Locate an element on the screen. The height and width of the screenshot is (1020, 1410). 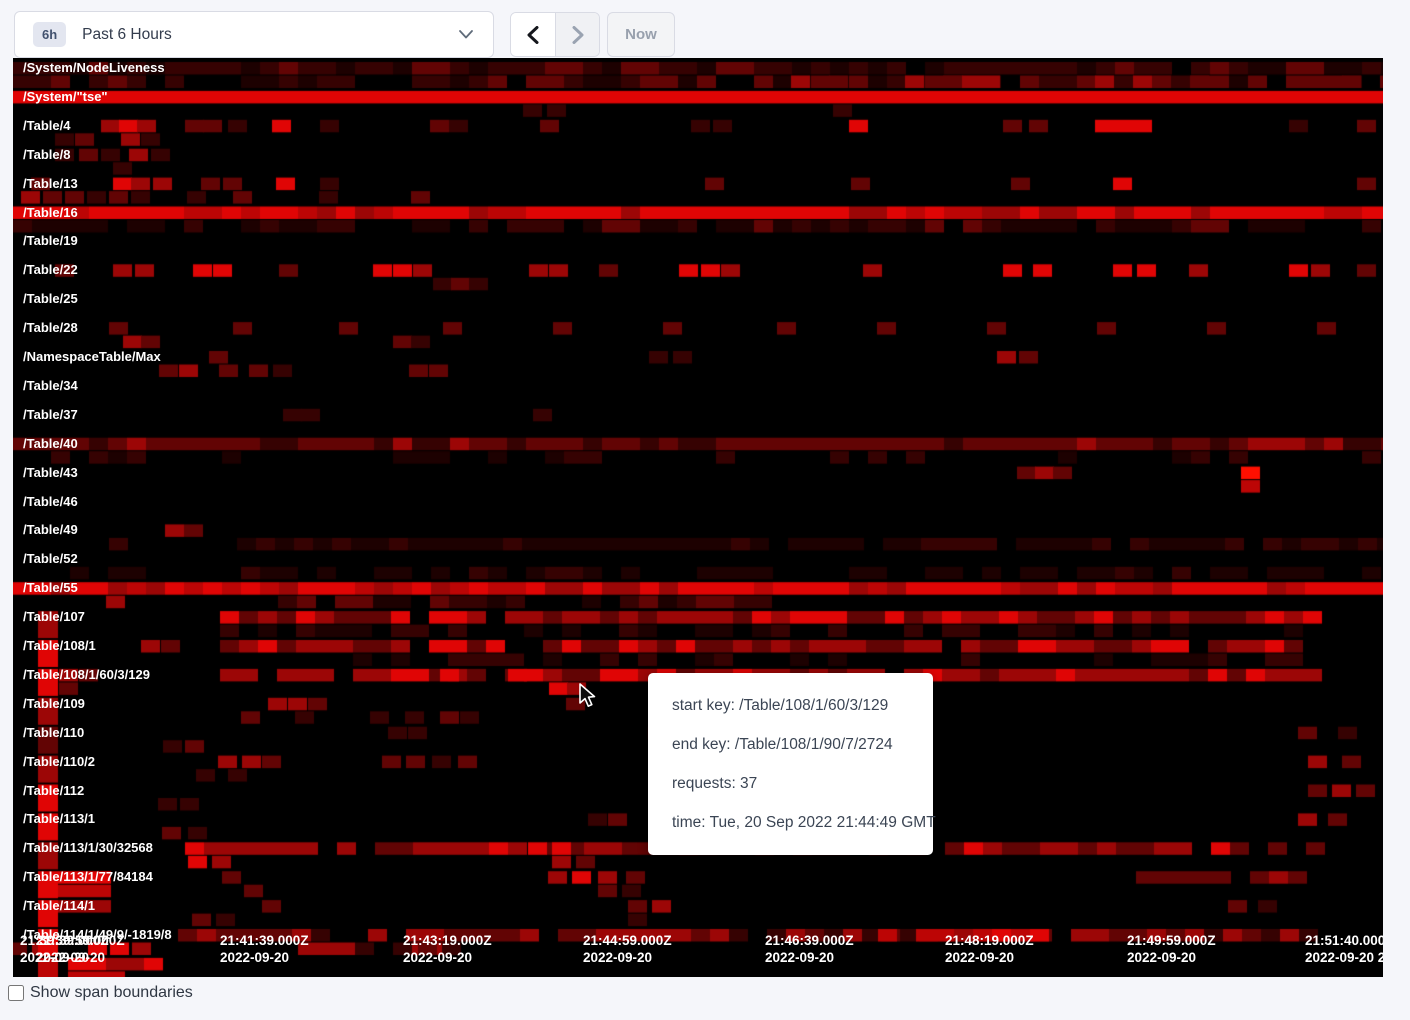
chevron-left-icon is located at coordinates (533, 34).